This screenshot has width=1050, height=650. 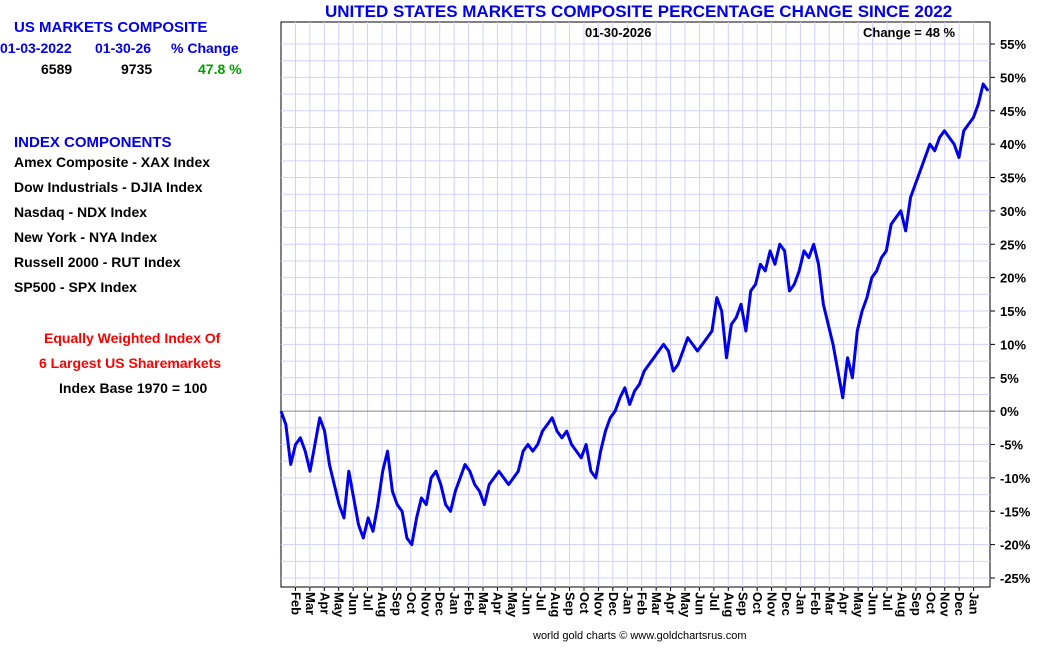 What do you see at coordinates (685, 605) in the screenshot?
I see `x-tick-label: May` at bounding box center [685, 605].